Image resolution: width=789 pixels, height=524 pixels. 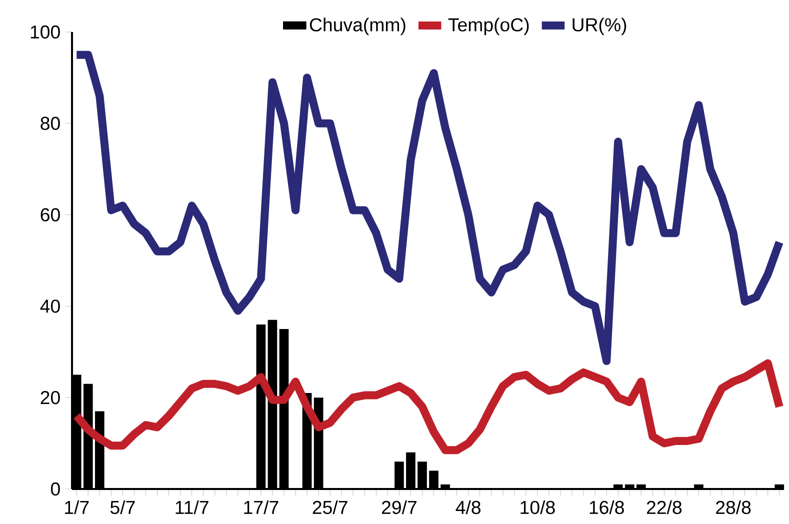 I want to click on x-tick-label: 29/7, so click(x=399, y=507).